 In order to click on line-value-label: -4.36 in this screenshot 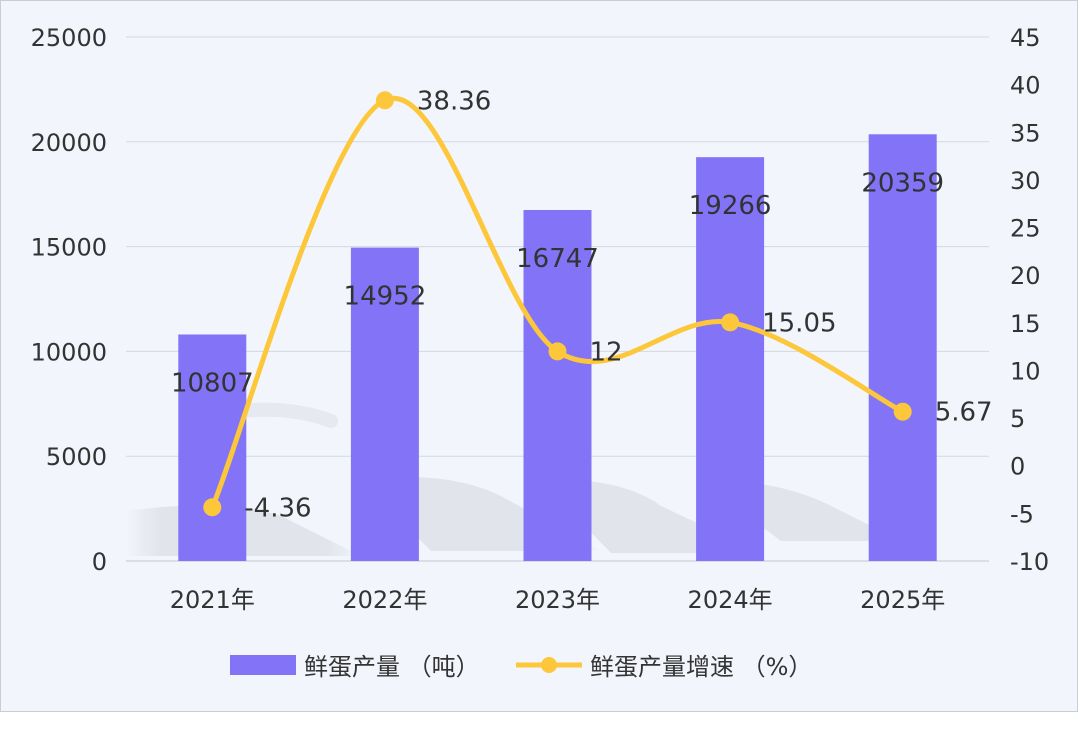, I will do `click(277, 508)`.